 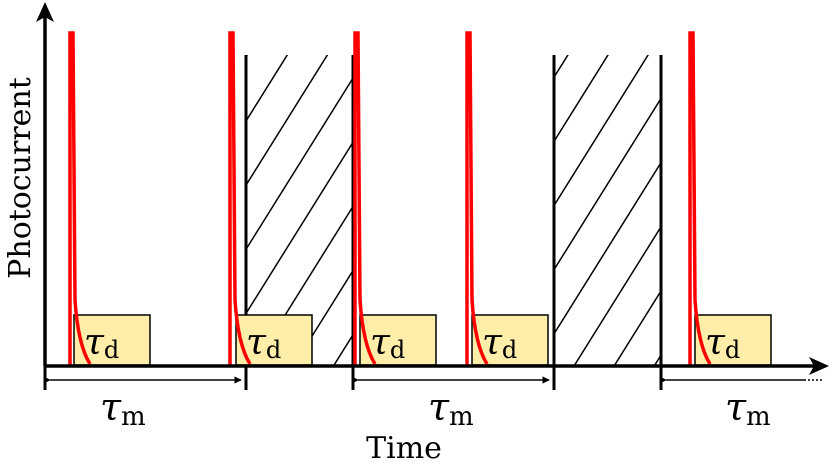 I want to click on x-axis, so click(x=437, y=366).